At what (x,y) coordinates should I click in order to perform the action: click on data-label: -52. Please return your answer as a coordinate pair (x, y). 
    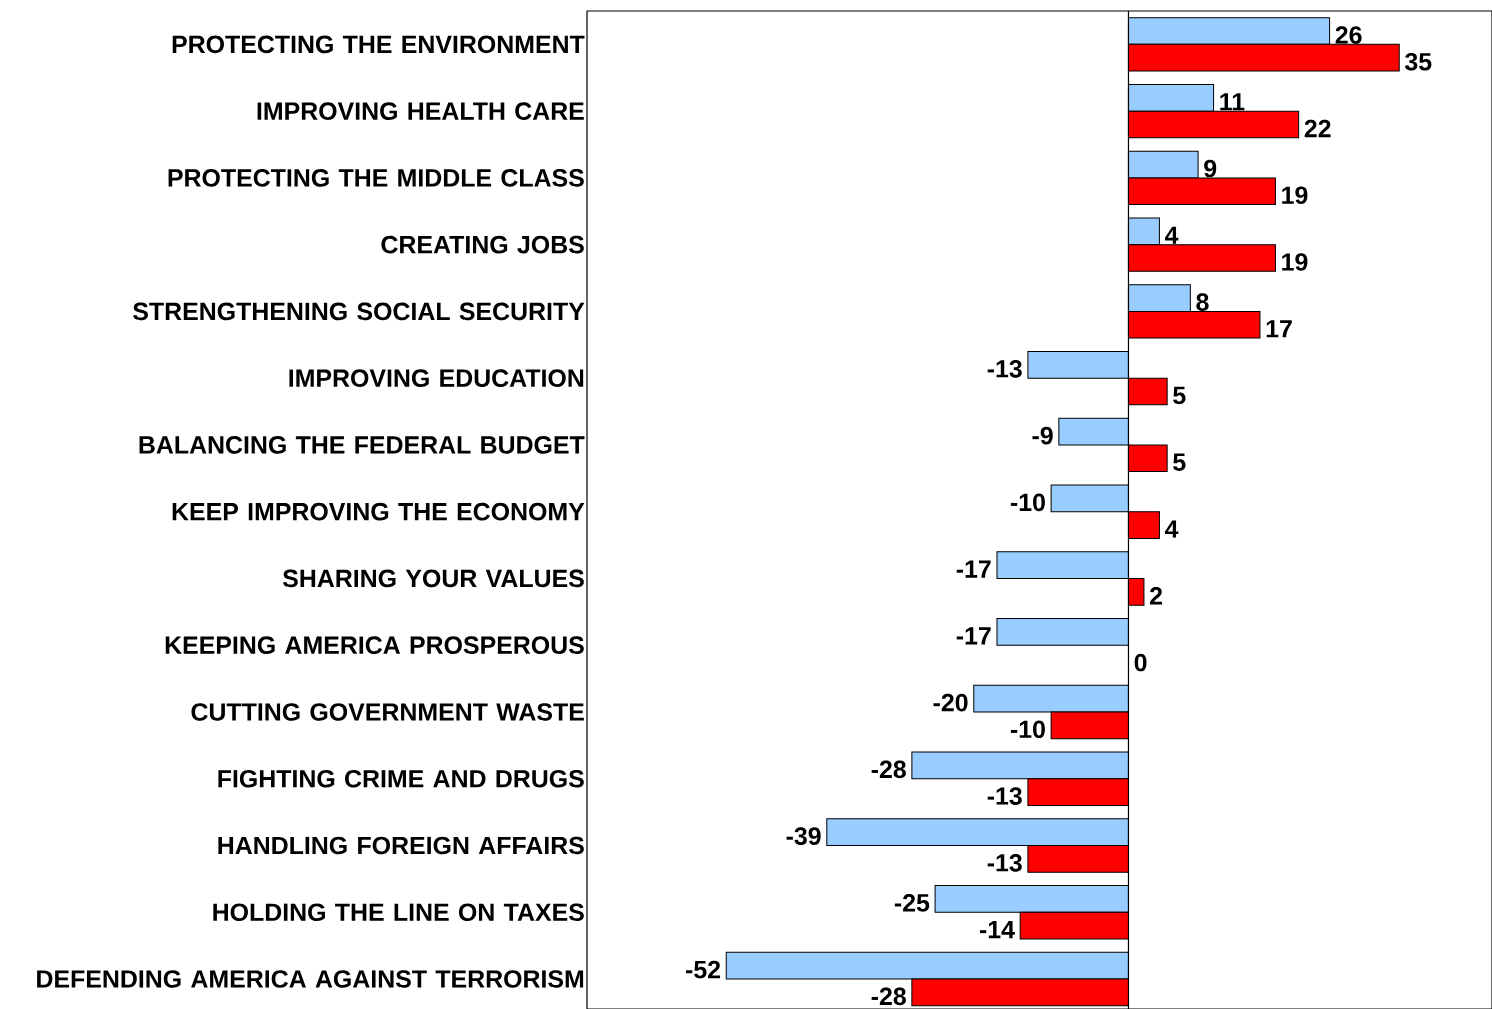
    Looking at the image, I should click on (703, 969).